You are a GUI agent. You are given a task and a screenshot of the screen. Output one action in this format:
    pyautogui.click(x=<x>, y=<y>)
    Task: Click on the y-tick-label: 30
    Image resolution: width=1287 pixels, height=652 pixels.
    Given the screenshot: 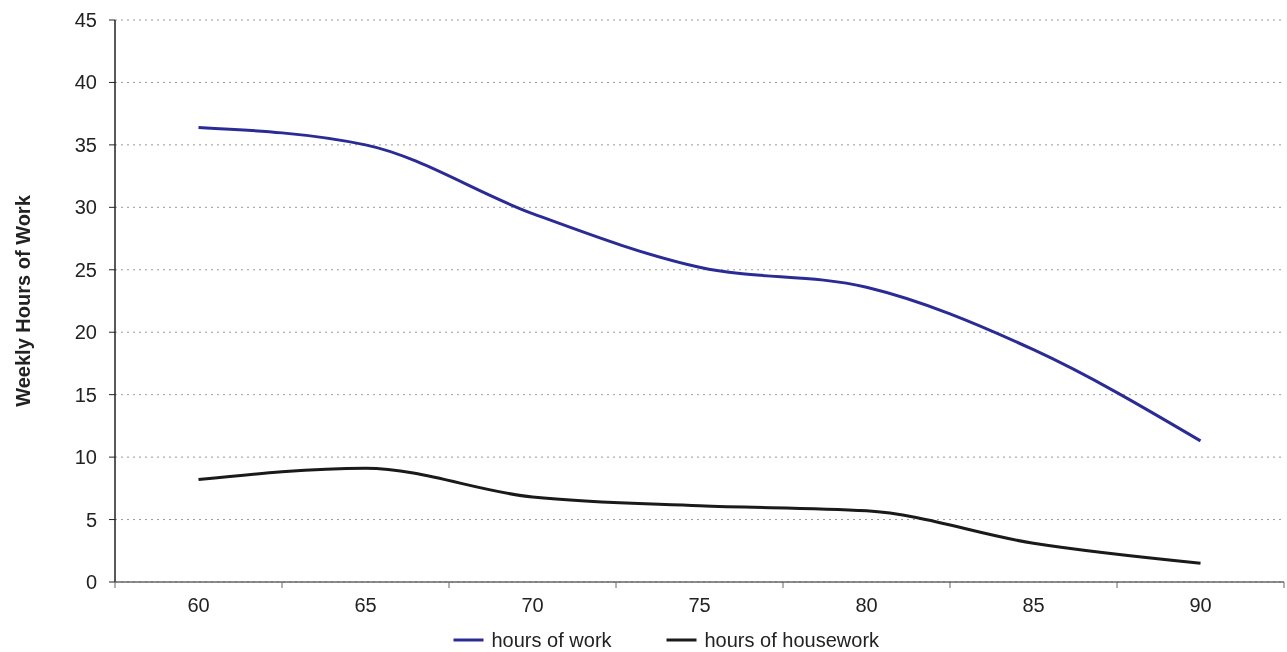 What is the action you would take?
    pyautogui.click(x=85, y=207)
    